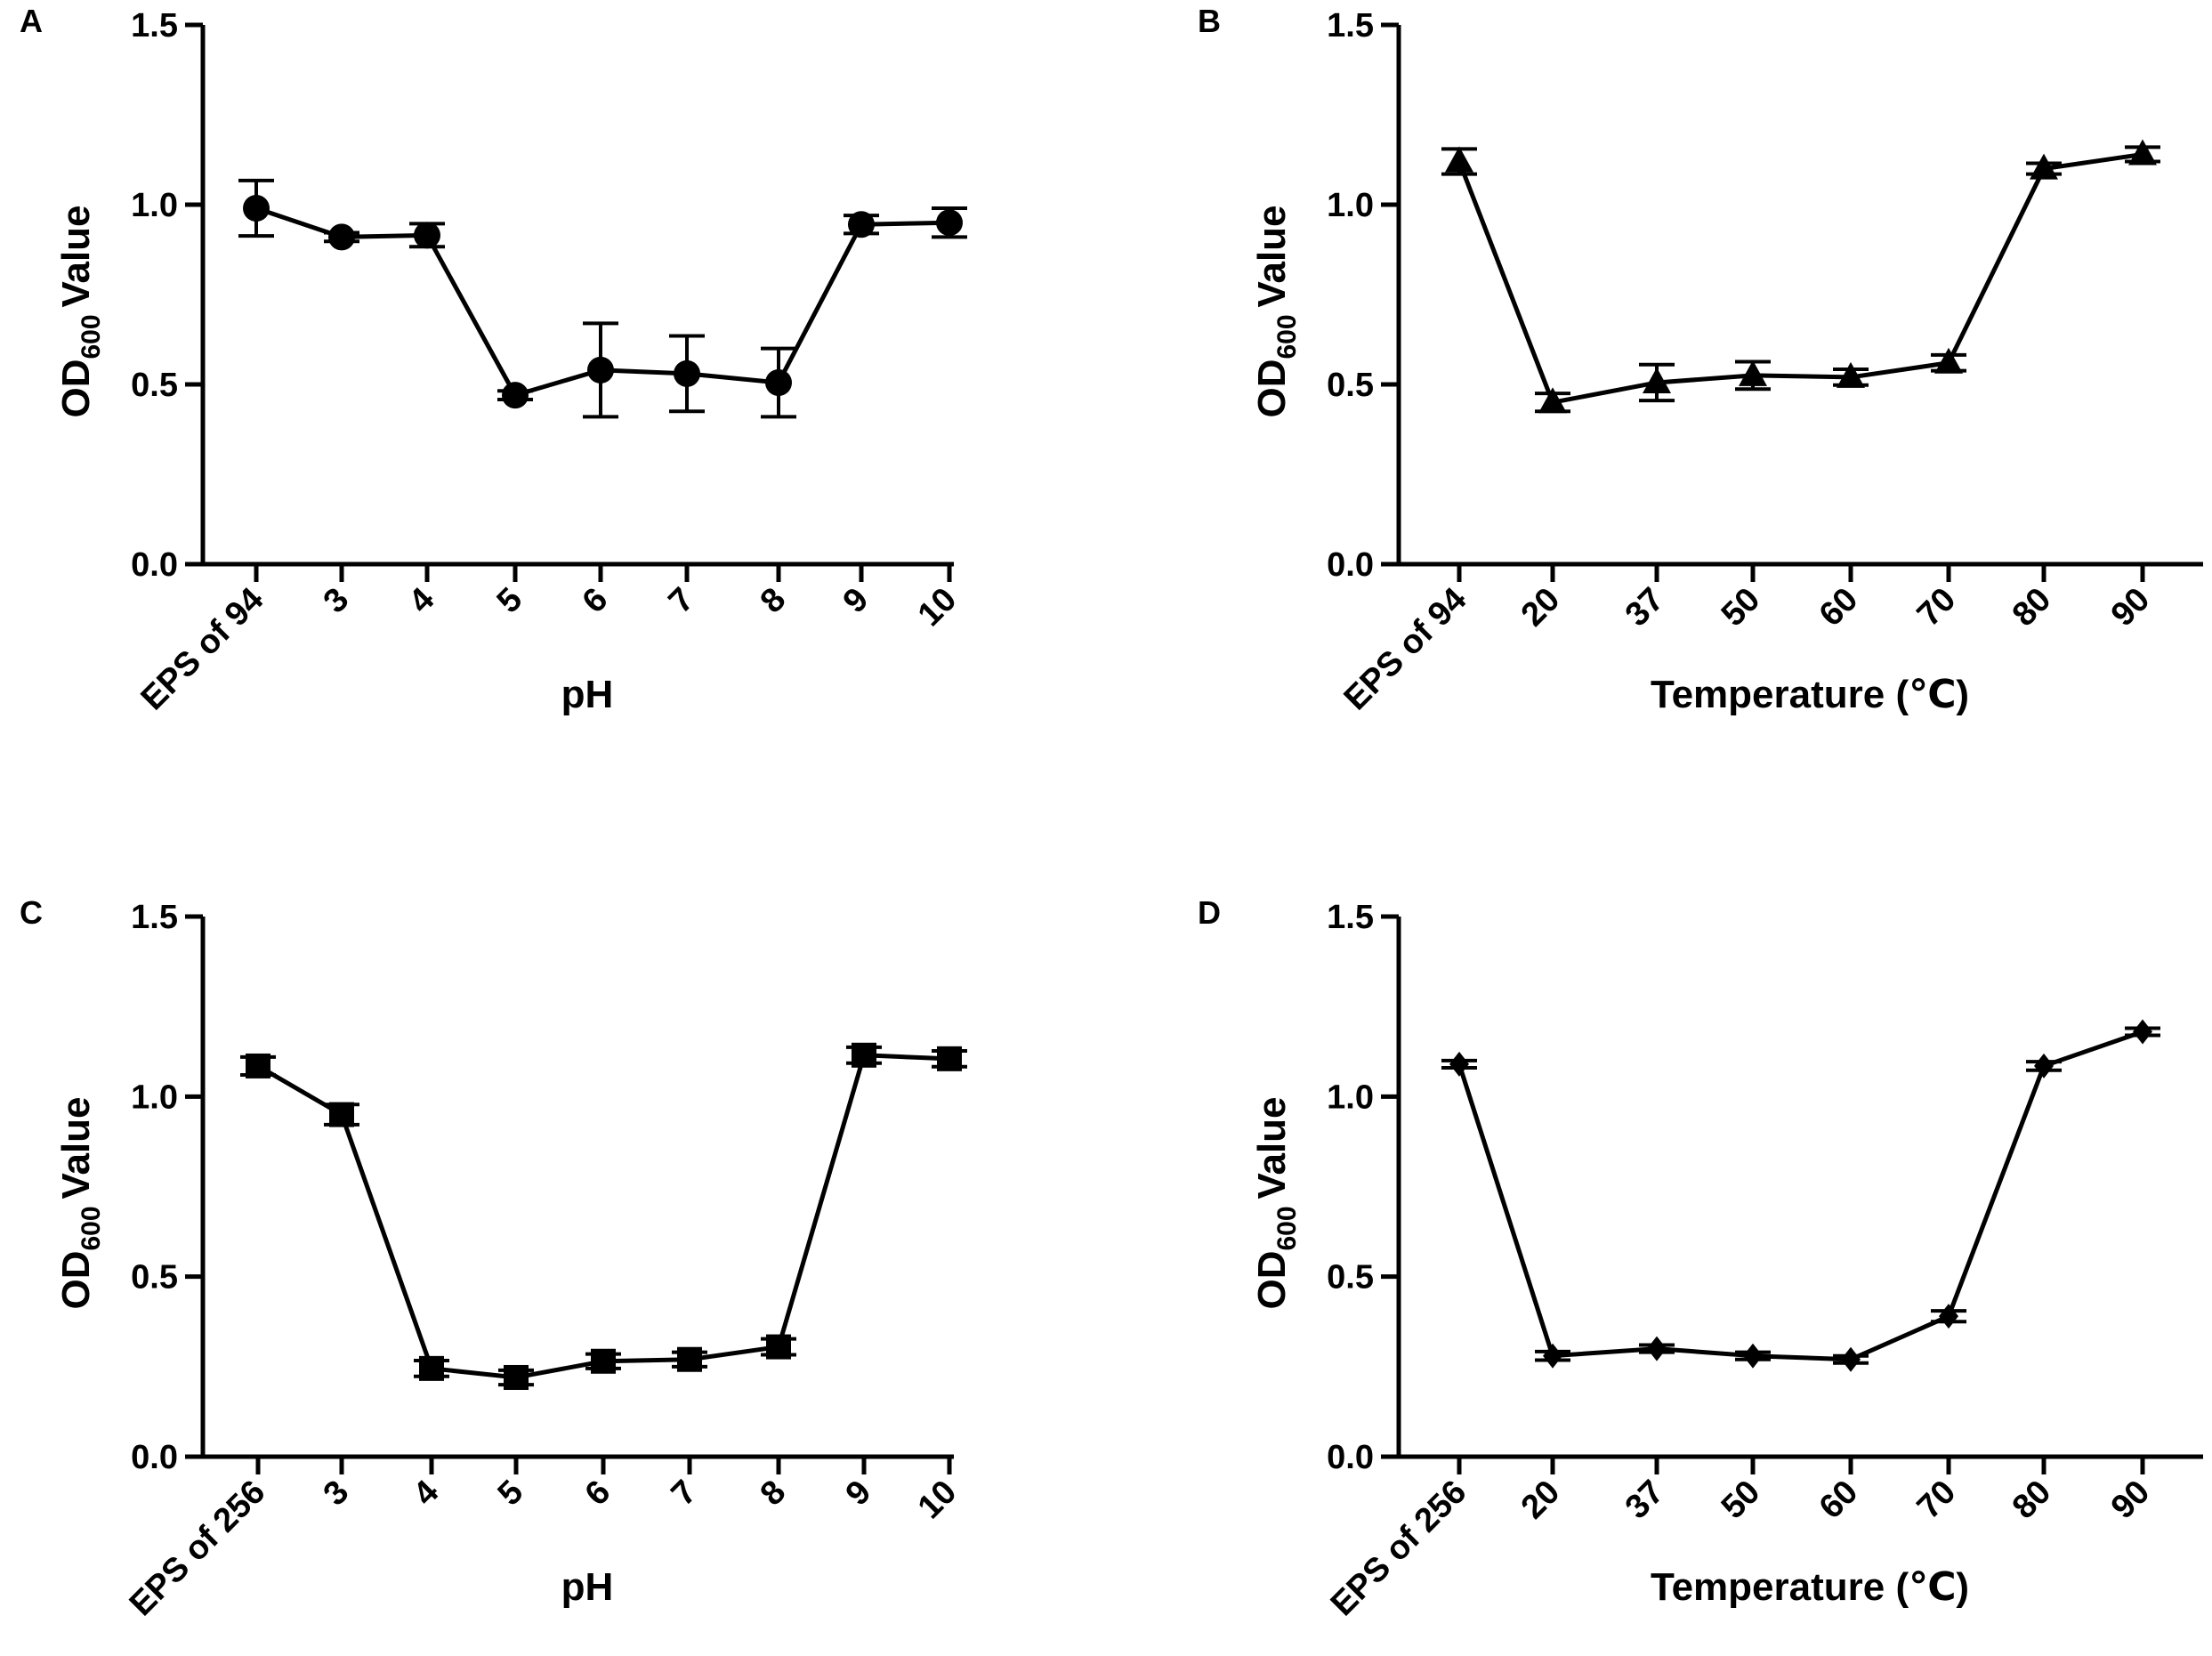 The width and height of the screenshot is (2212, 1656). What do you see at coordinates (32, 21) in the screenshot?
I see `panel-letter: A` at bounding box center [32, 21].